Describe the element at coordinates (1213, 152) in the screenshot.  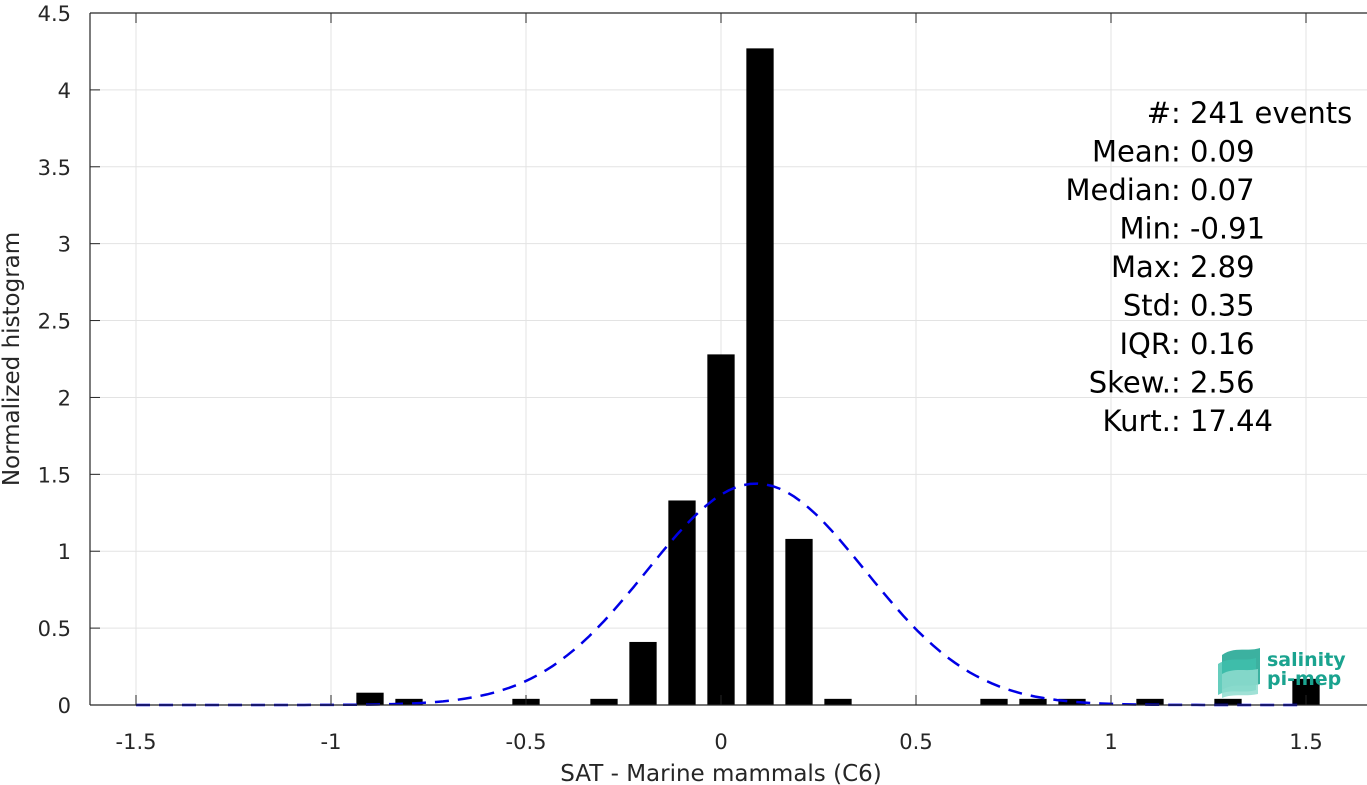
I see `stat-value: : 0.09` at that location.